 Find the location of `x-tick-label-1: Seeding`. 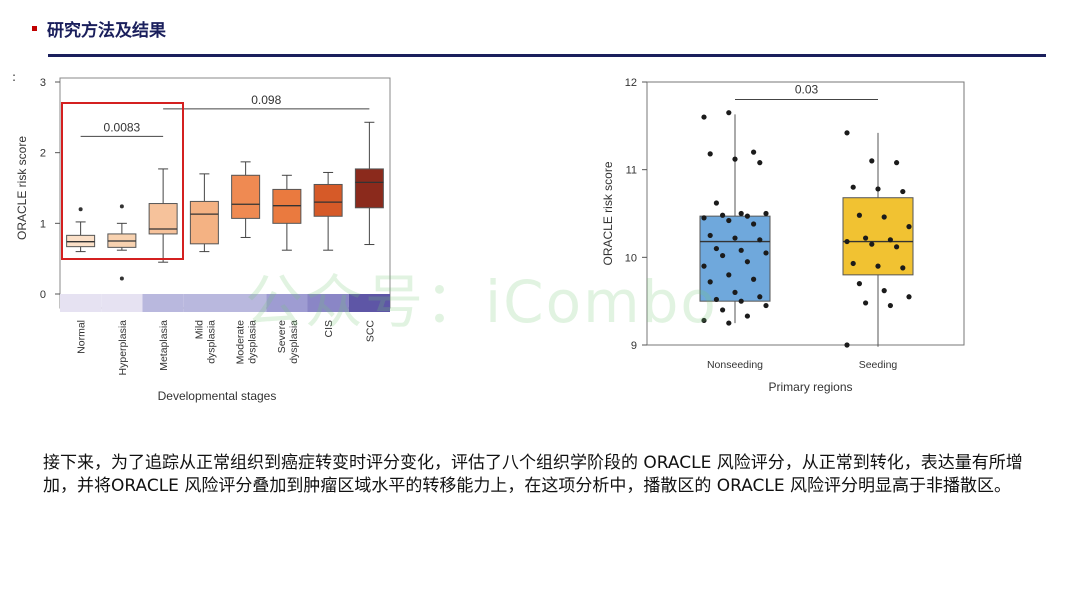

x-tick-label-1: Seeding is located at coordinates (878, 365).